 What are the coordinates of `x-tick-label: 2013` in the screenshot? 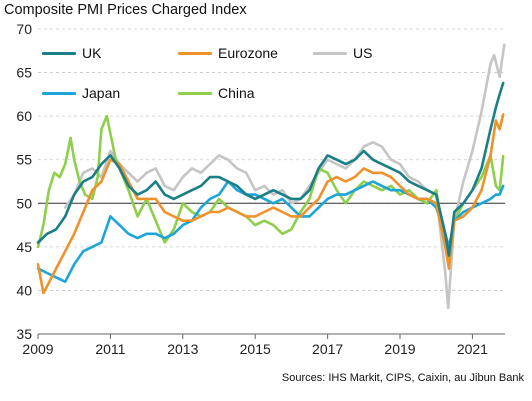 It's located at (182, 349).